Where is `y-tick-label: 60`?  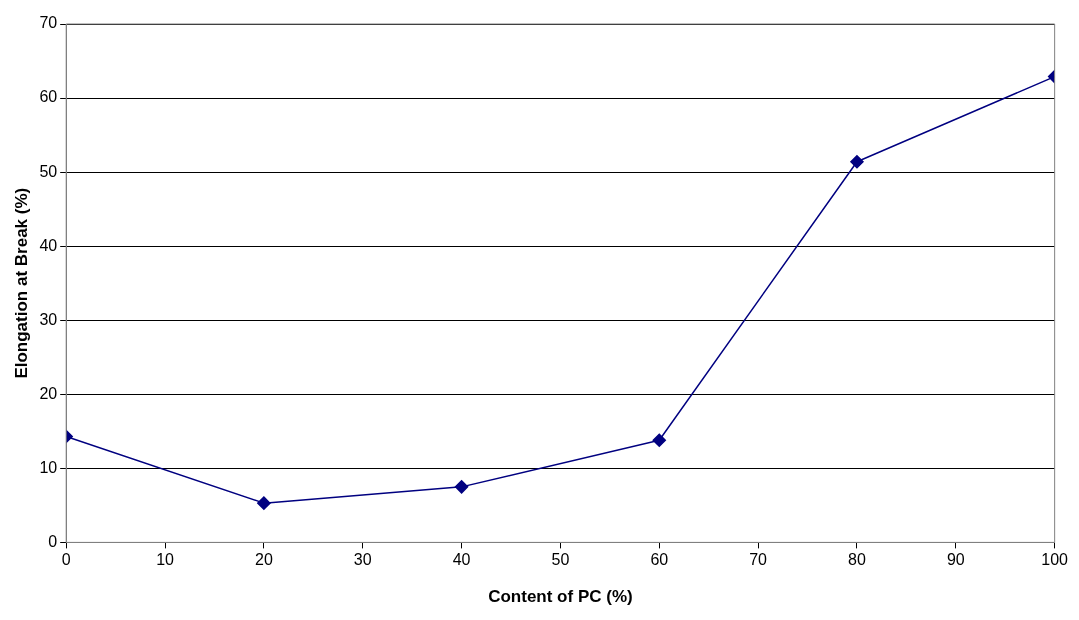
y-tick-label: 60 is located at coordinates (48, 97).